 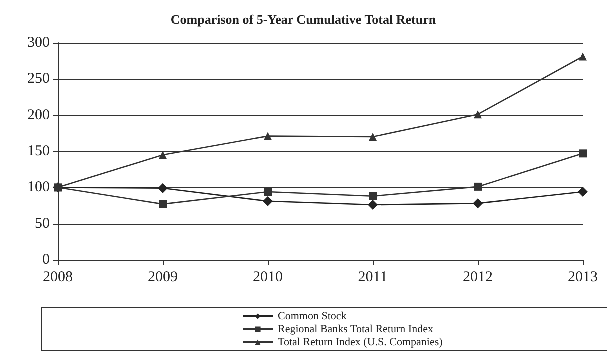 What do you see at coordinates (303, 19) in the screenshot?
I see `chart-title: Comparison of 5-Year Cumulative Total Return` at bounding box center [303, 19].